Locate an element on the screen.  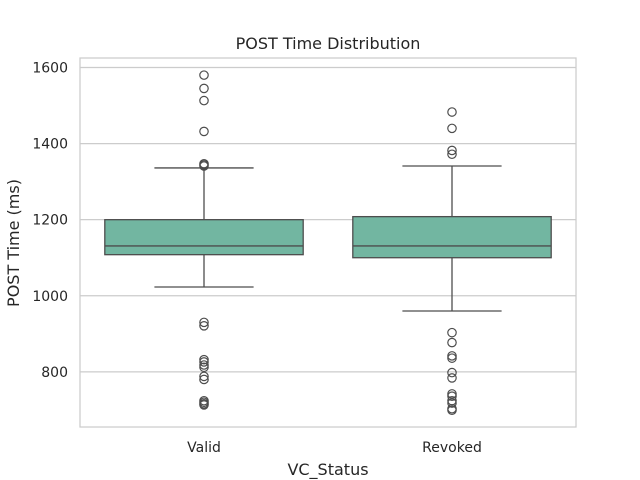
x-tick-label: Valid is located at coordinates (204, 448).